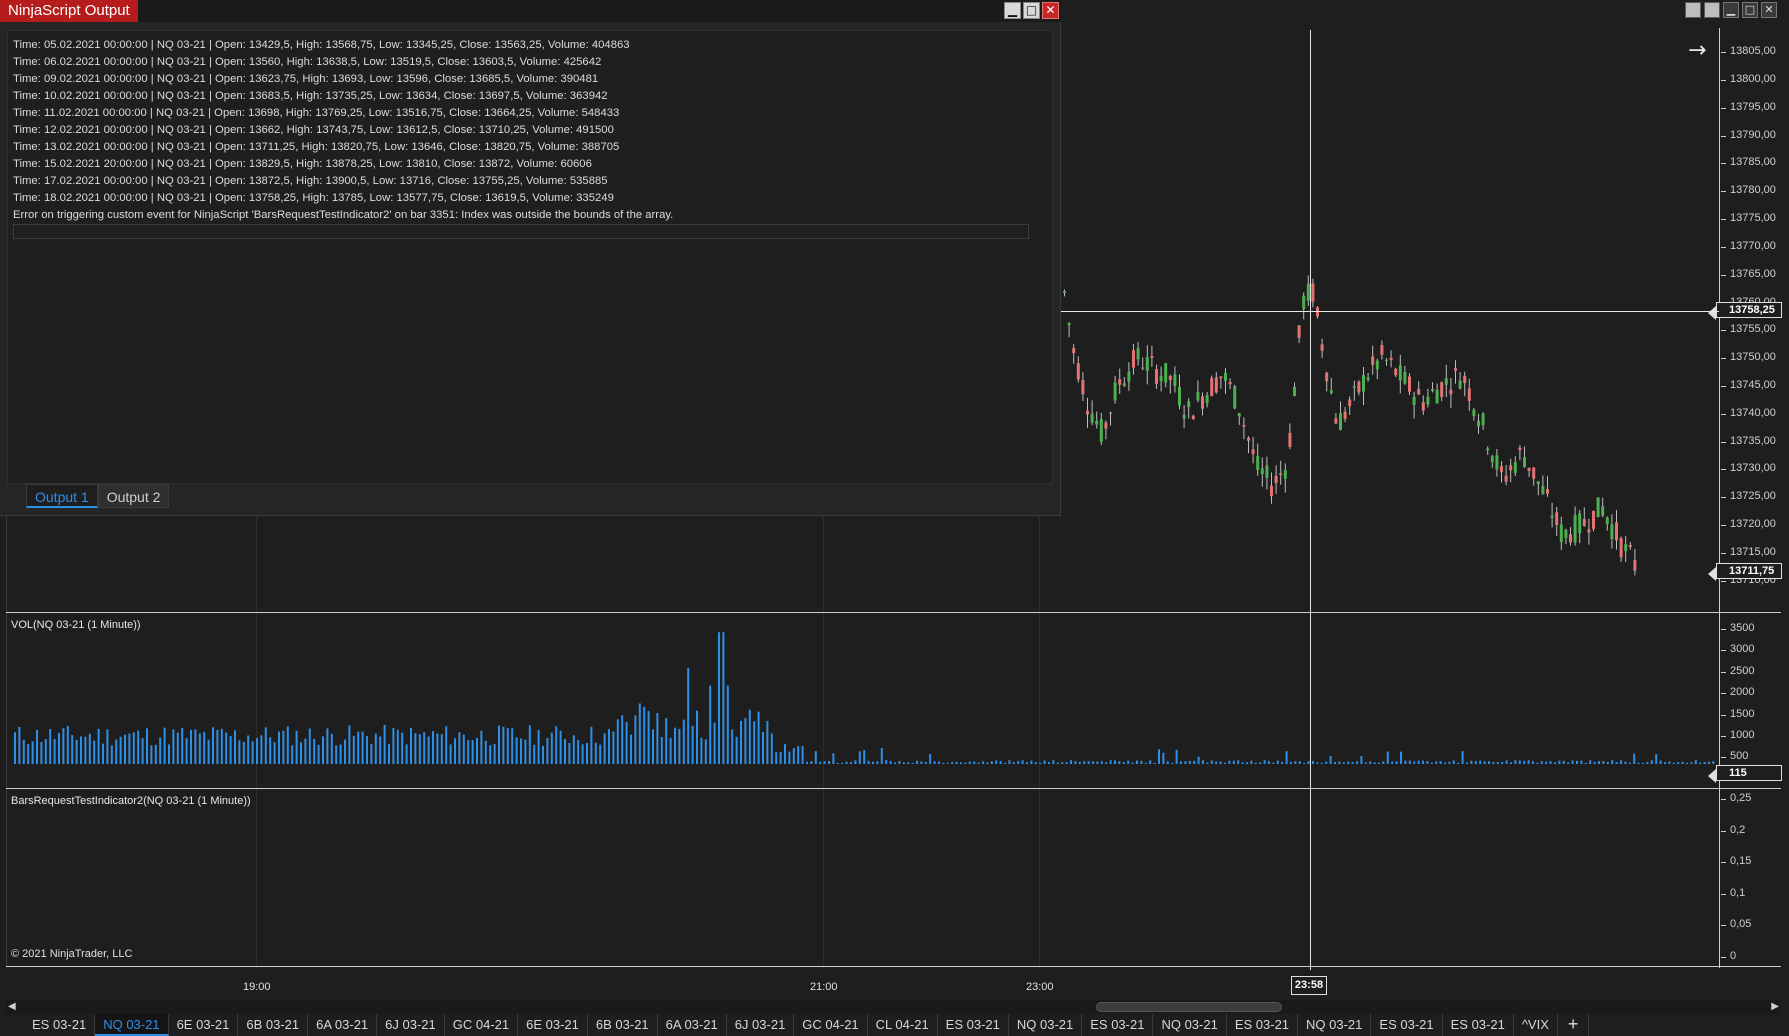 This screenshot has width=1789, height=1036. What do you see at coordinates (1750, 10) in the screenshot?
I see `chart-maximize-button: □` at bounding box center [1750, 10].